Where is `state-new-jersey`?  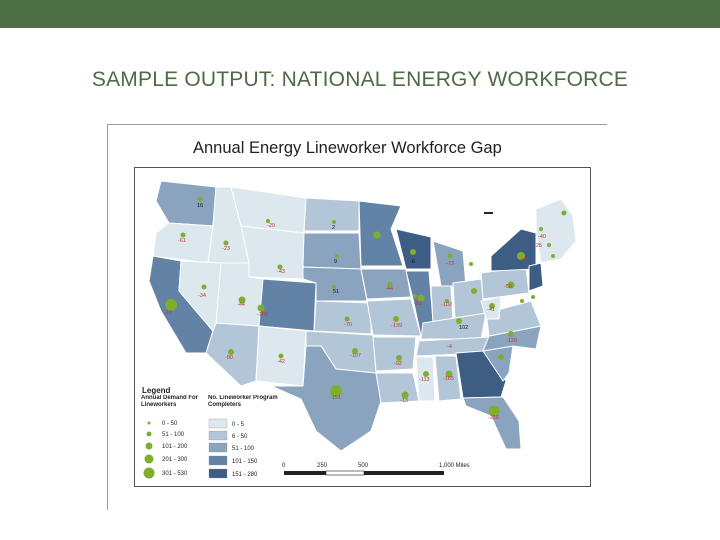
state-new-jersey is located at coordinates (536, 277).